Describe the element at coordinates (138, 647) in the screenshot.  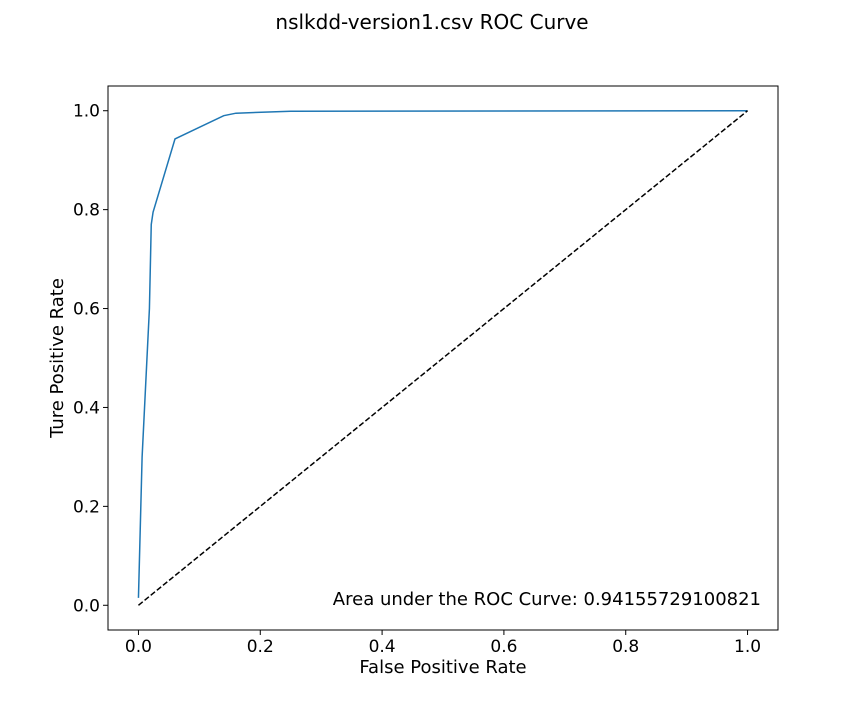
I see `x-tick-label: 0.0` at that location.